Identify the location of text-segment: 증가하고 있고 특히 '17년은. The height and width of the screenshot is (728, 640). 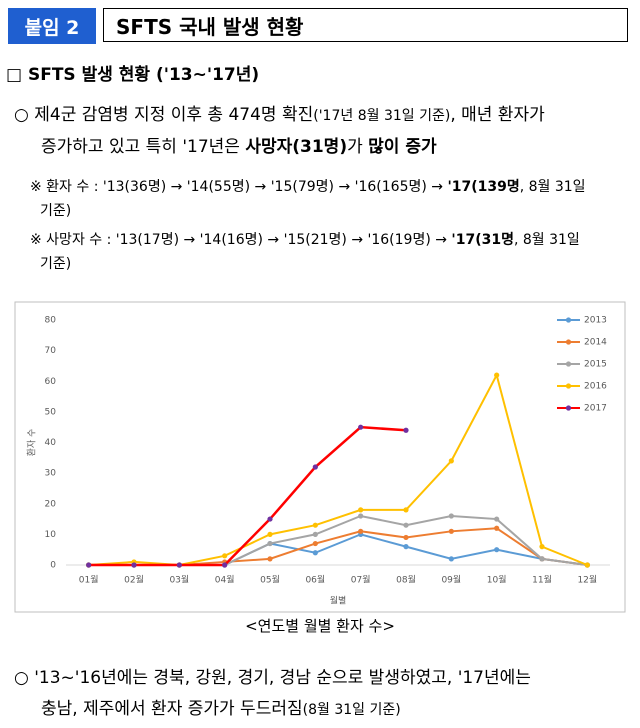
(143, 147).